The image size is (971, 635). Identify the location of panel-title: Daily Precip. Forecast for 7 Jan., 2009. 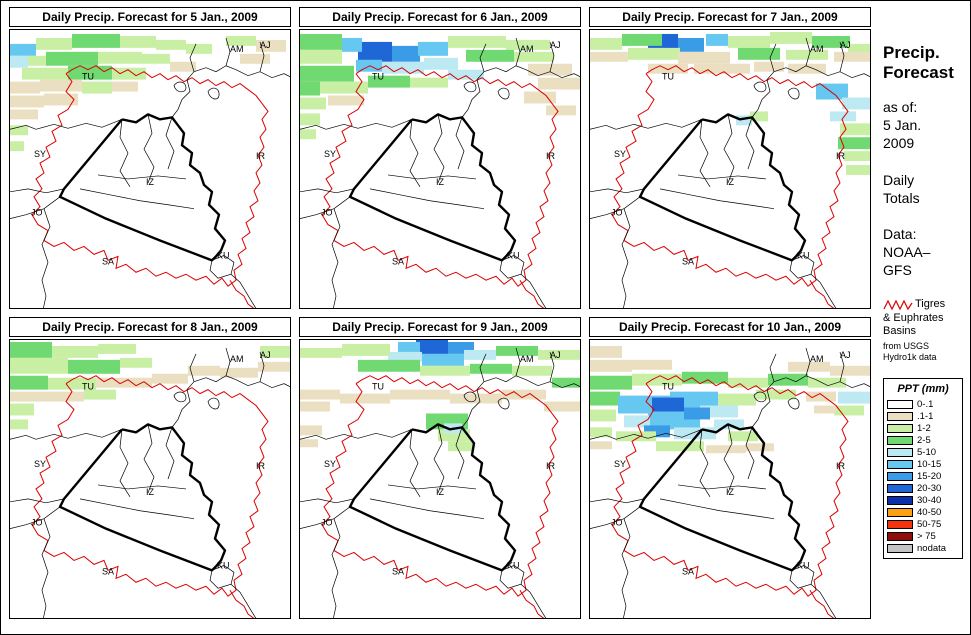
(730, 17).